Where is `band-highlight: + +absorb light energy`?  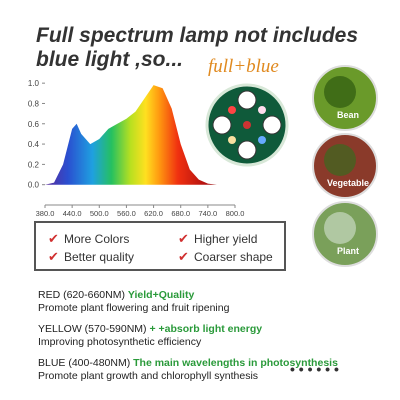
band-highlight: + +absorb light energy is located at coordinates (205, 329).